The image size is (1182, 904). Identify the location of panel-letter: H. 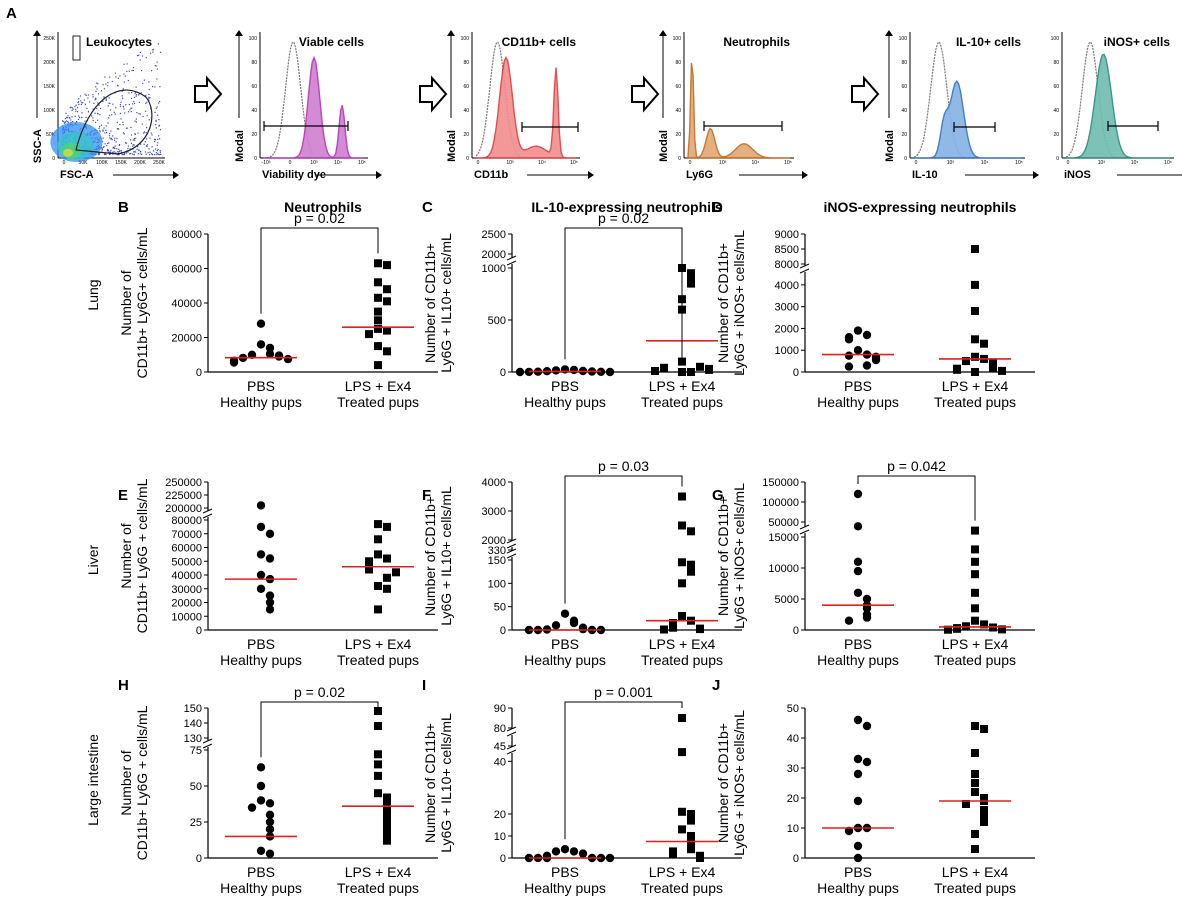
(123, 685).